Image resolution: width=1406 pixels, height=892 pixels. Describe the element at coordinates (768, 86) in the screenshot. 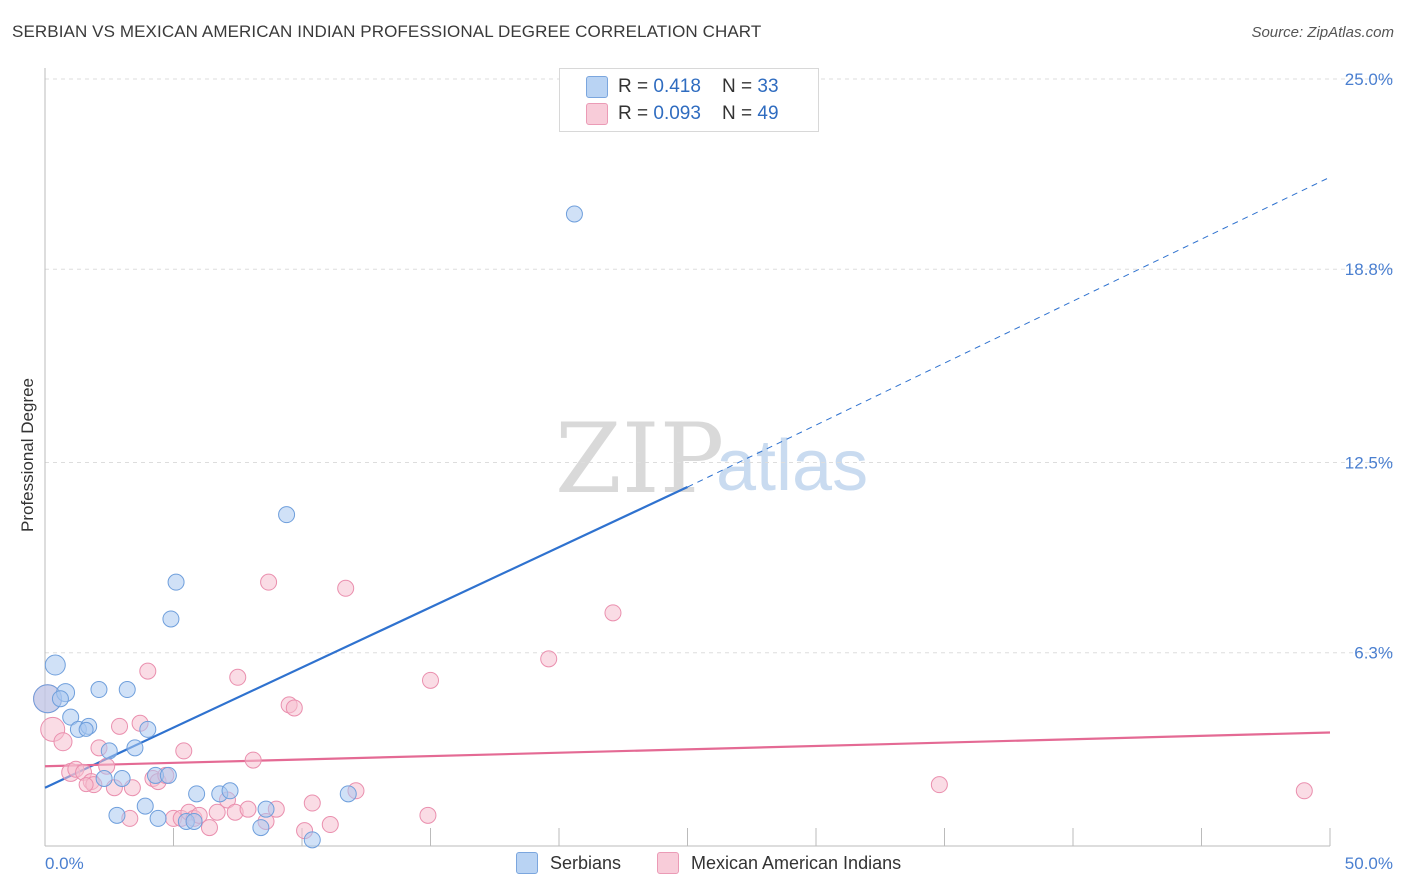

I see `legend-n-value: 33` at that location.